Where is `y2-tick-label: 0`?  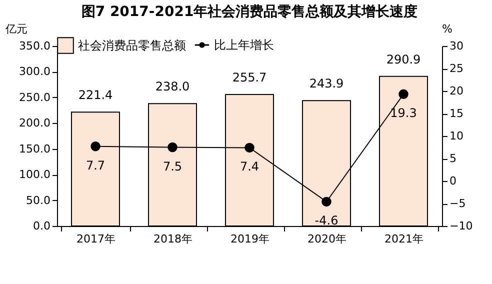 y2-tick-label: 0 is located at coordinates (453, 181).